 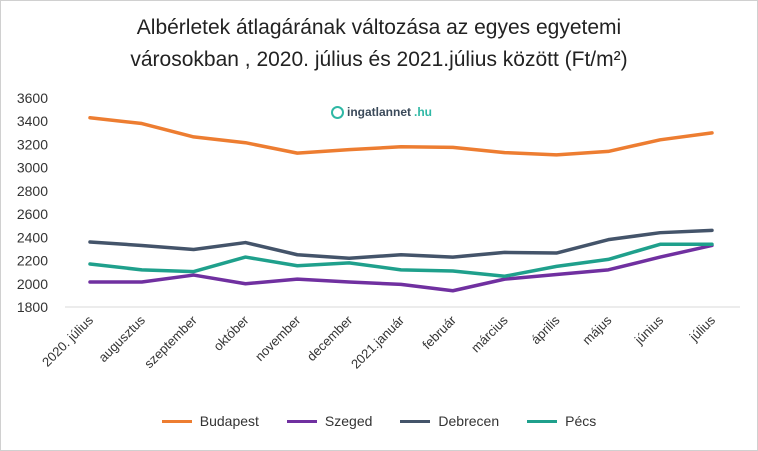 What do you see at coordinates (32, 307) in the screenshot?
I see `y-tick-label: 1800` at bounding box center [32, 307].